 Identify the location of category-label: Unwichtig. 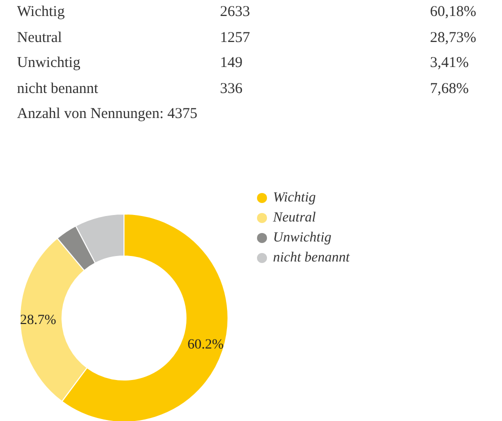
(48, 63).